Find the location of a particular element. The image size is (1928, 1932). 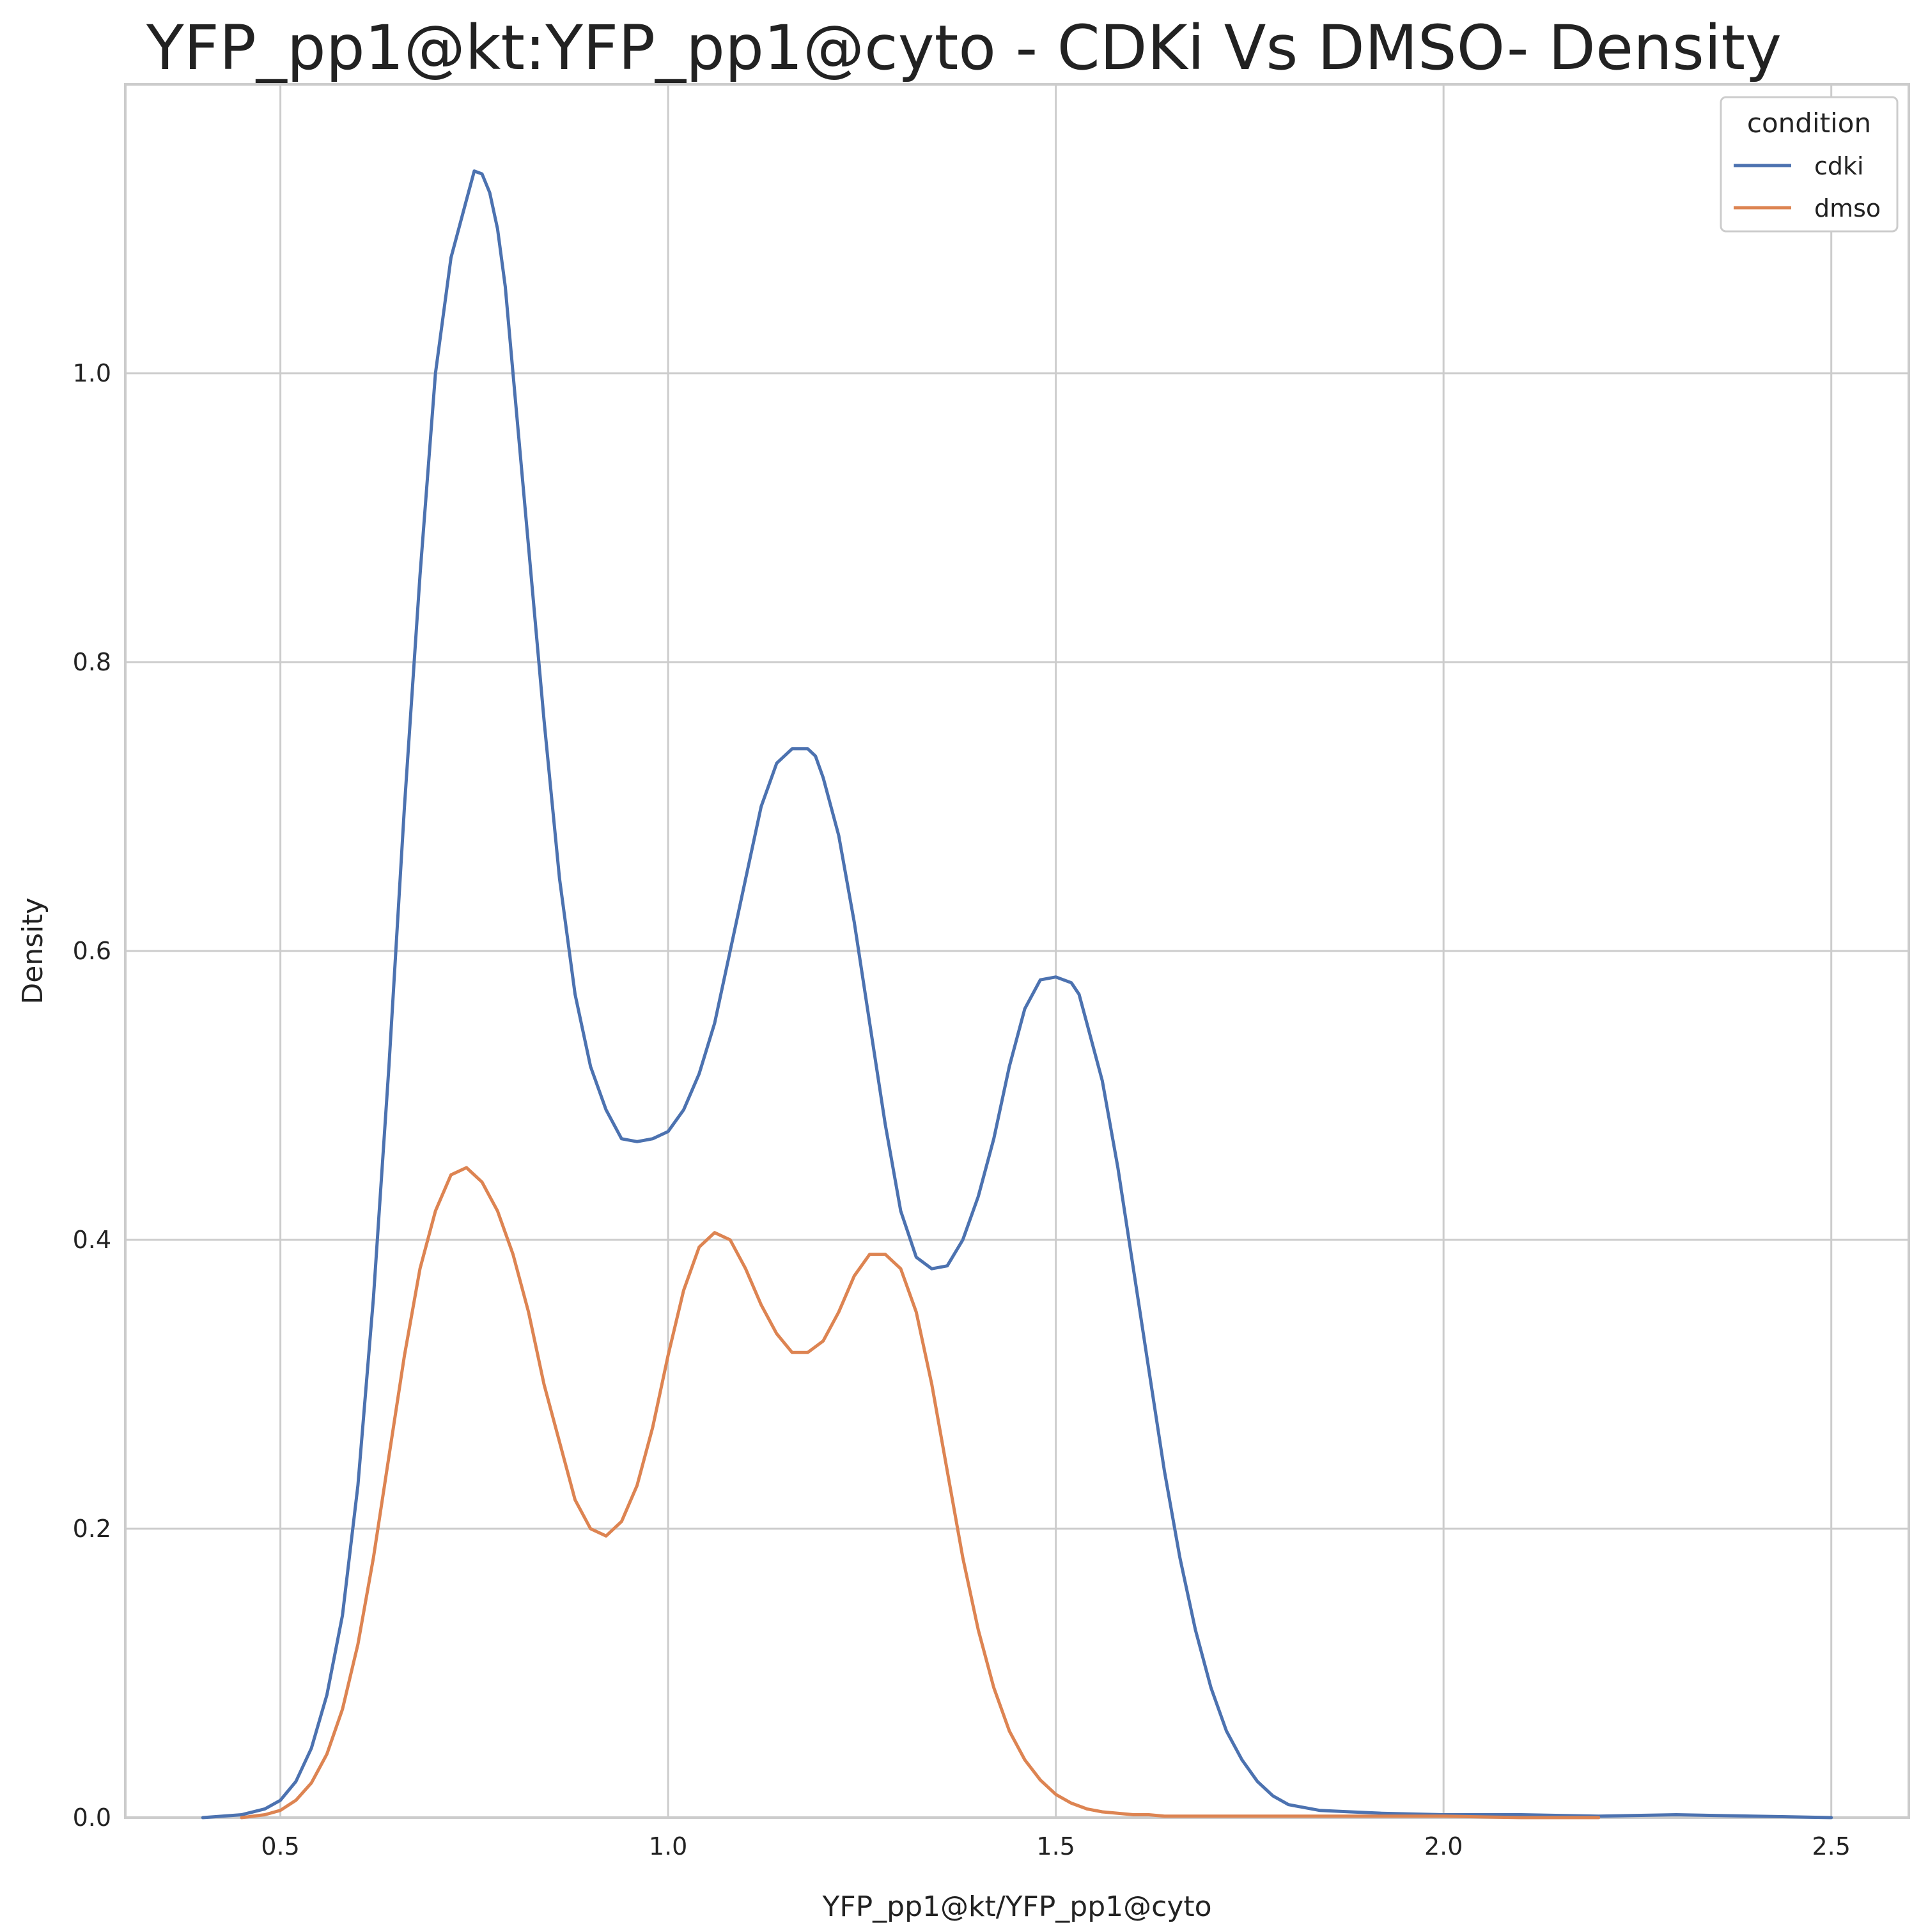

x-tick-label: 2.0 is located at coordinates (1443, 1846).